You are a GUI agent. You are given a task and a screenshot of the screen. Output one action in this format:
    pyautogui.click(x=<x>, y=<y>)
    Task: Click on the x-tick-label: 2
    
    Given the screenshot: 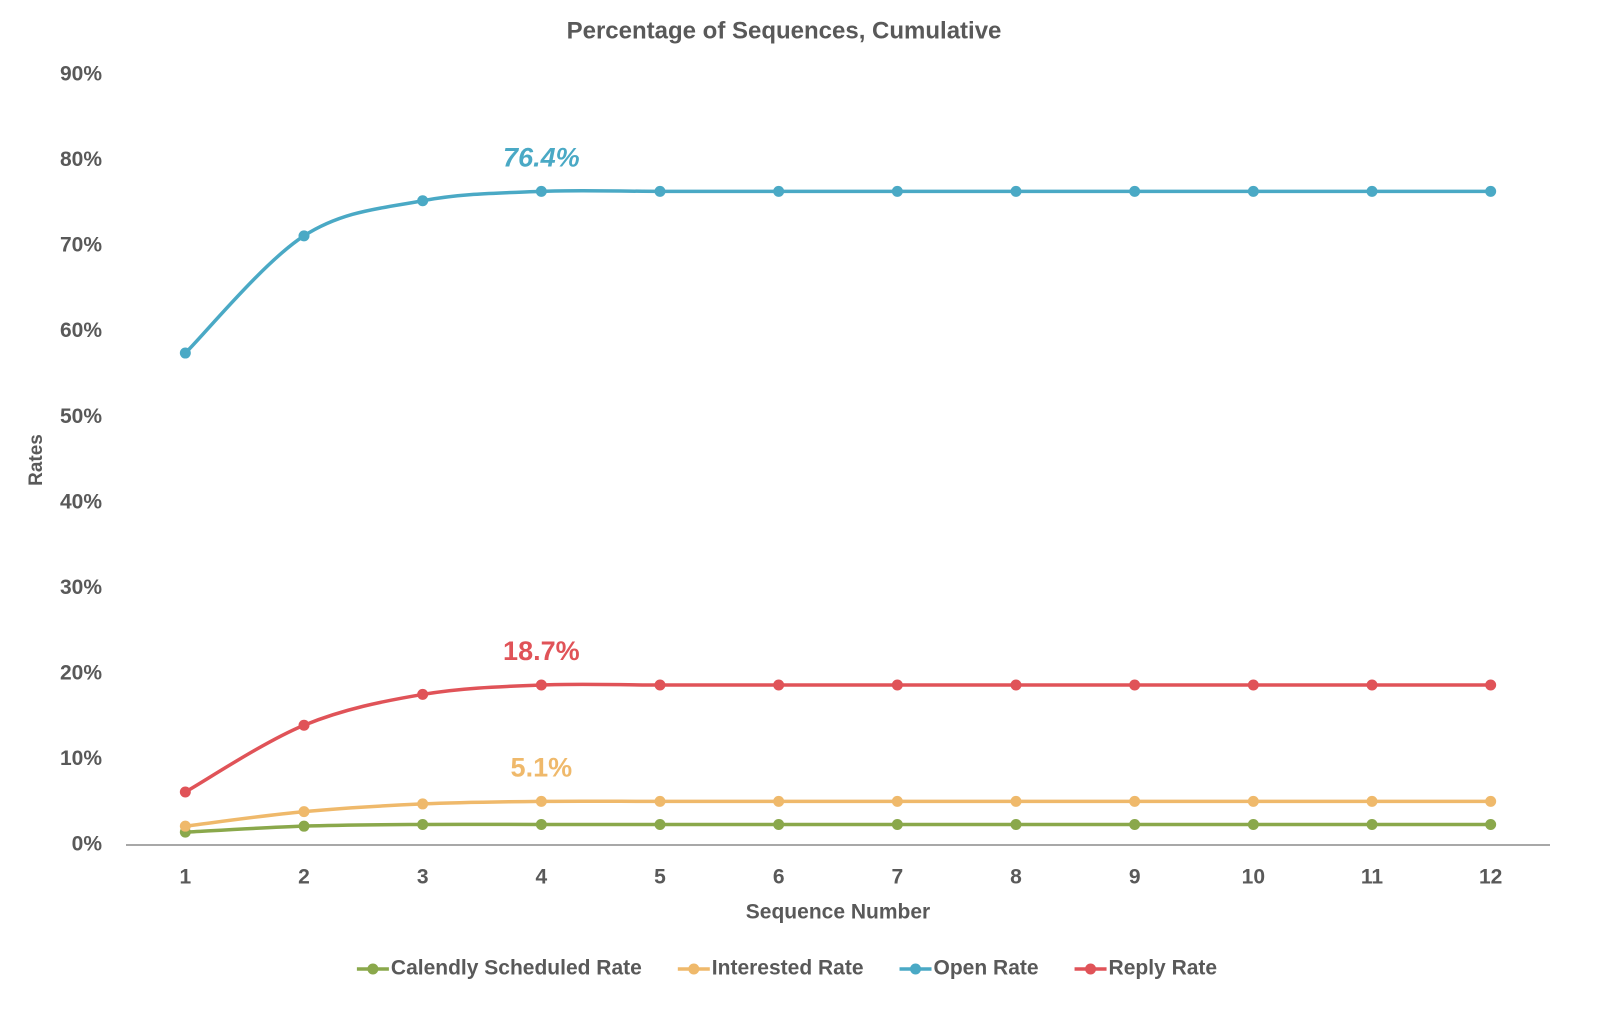 What is the action you would take?
    pyautogui.click(x=304, y=877)
    